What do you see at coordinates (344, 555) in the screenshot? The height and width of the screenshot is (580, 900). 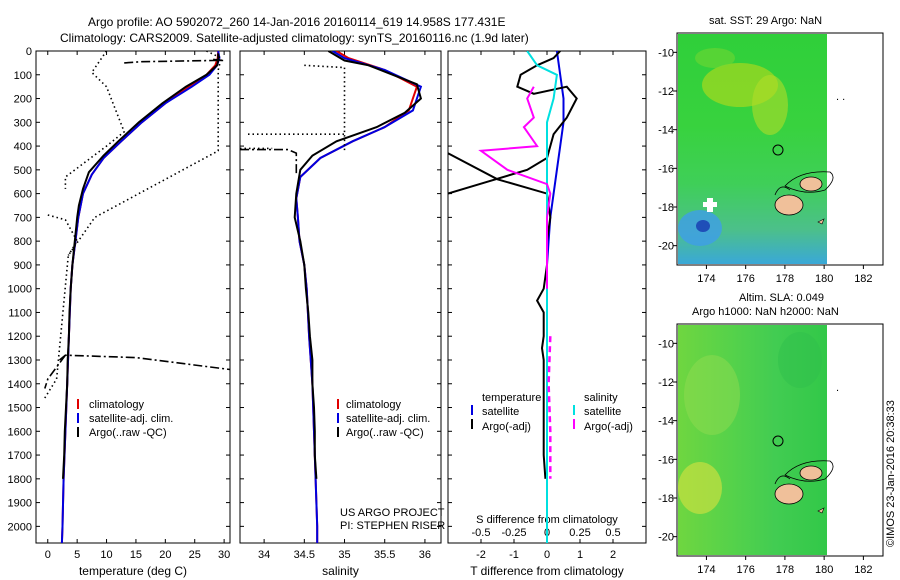 I see `x-tick-label: 35` at bounding box center [344, 555].